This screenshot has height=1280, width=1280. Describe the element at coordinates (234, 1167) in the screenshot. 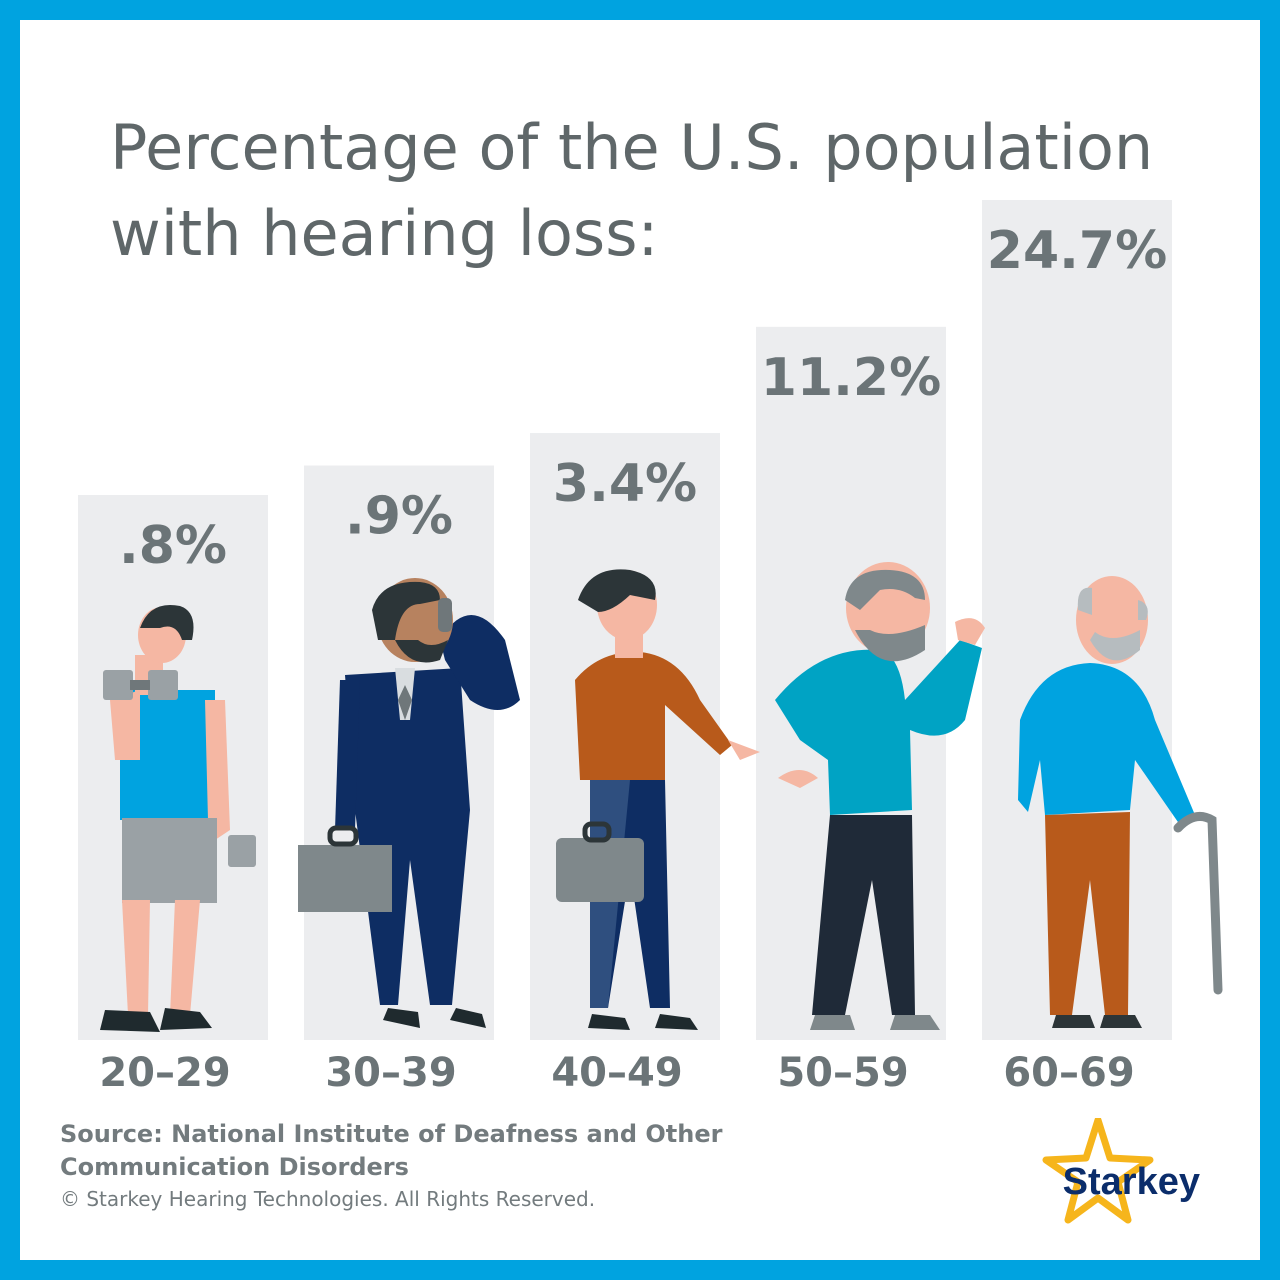

I see `source-line-2: Communication Disorders` at that location.